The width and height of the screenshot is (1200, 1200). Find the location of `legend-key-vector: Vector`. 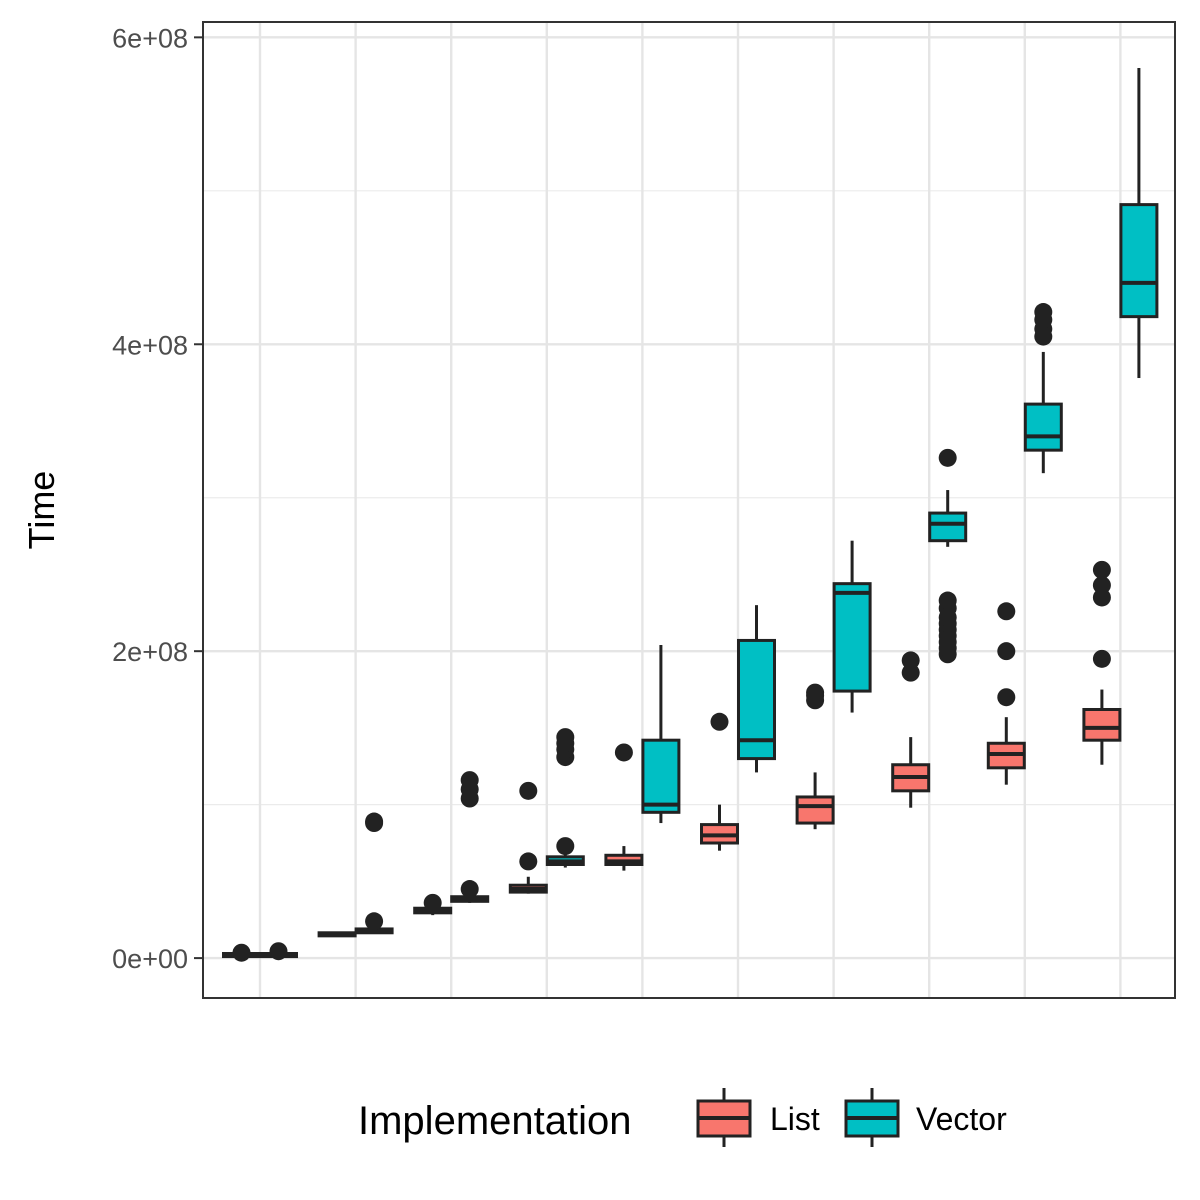

legend-key-vector: Vector is located at coordinates (925, 1117).